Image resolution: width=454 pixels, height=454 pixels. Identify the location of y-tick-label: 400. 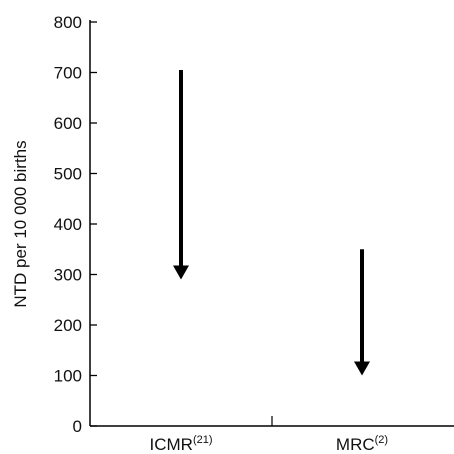
(68, 224).